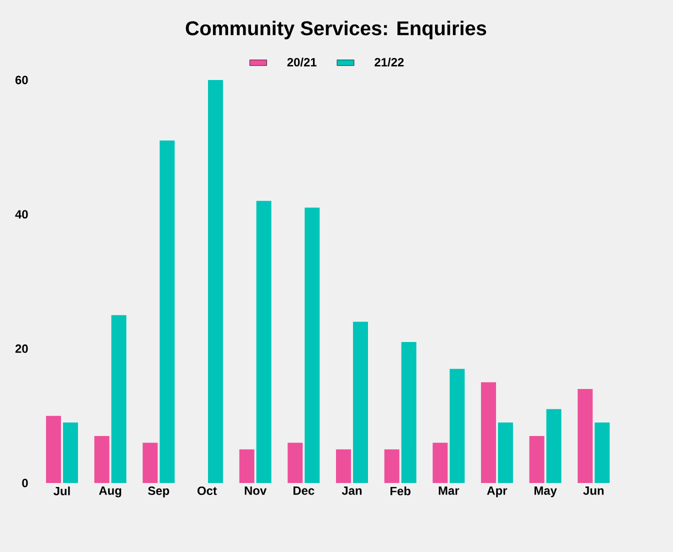  What do you see at coordinates (62, 491) in the screenshot?
I see `x-tick-label: Jul` at bounding box center [62, 491].